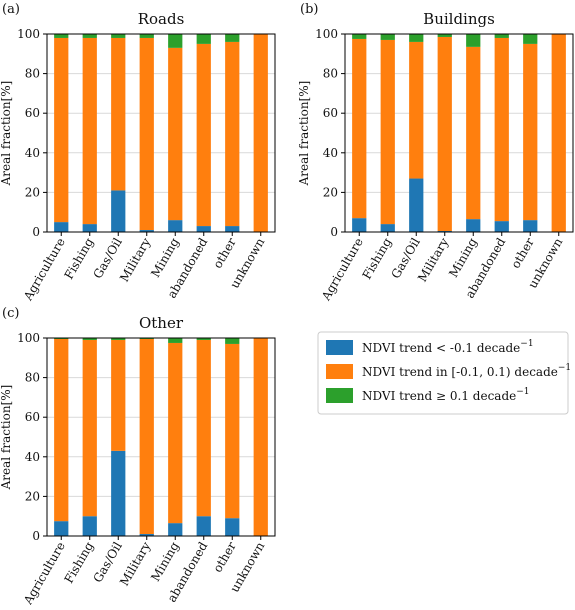  I want to click on legend-frame, so click(443, 373).